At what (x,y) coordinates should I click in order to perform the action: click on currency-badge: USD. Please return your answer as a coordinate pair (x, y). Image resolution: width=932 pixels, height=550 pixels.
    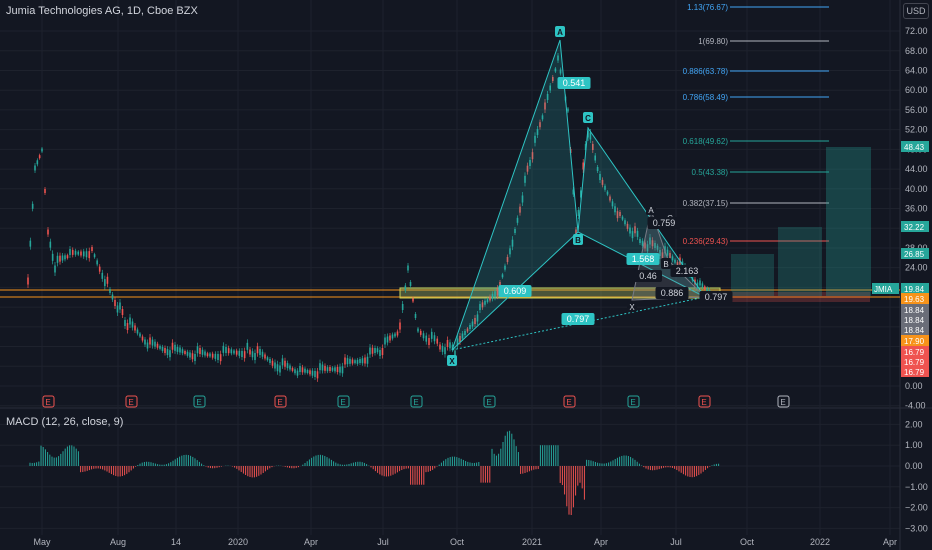
    Looking at the image, I should click on (916, 11).